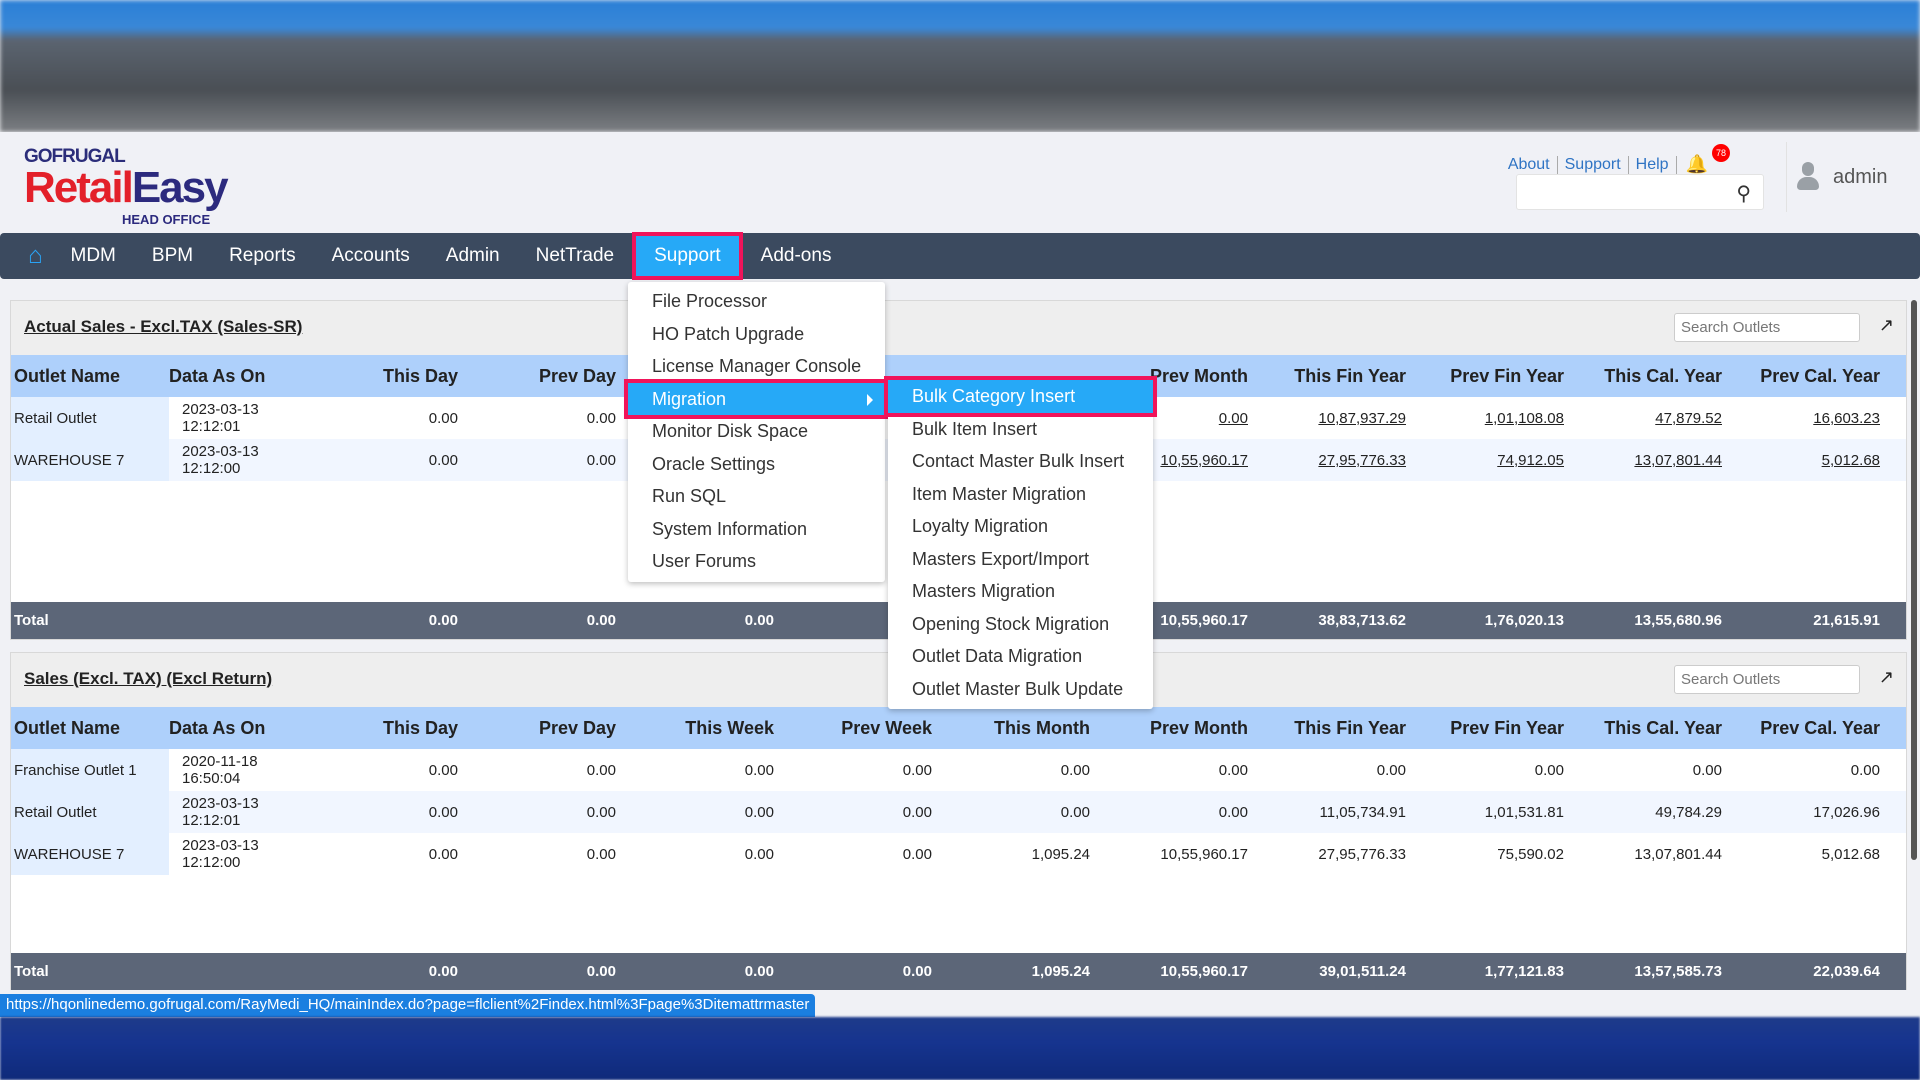 Image resolution: width=1920 pixels, height=1080 pixels. Describe the element at coordinates (1018, 688) in the screenshot. I see `migration-menu-item: Outlet Master Bulk Update` at that location.